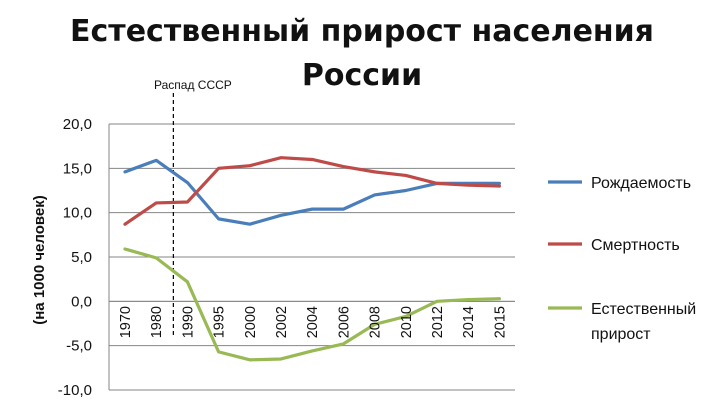 The image size is (725, 408). I want to click on chart-title-line-2: России, so click(362, 75).